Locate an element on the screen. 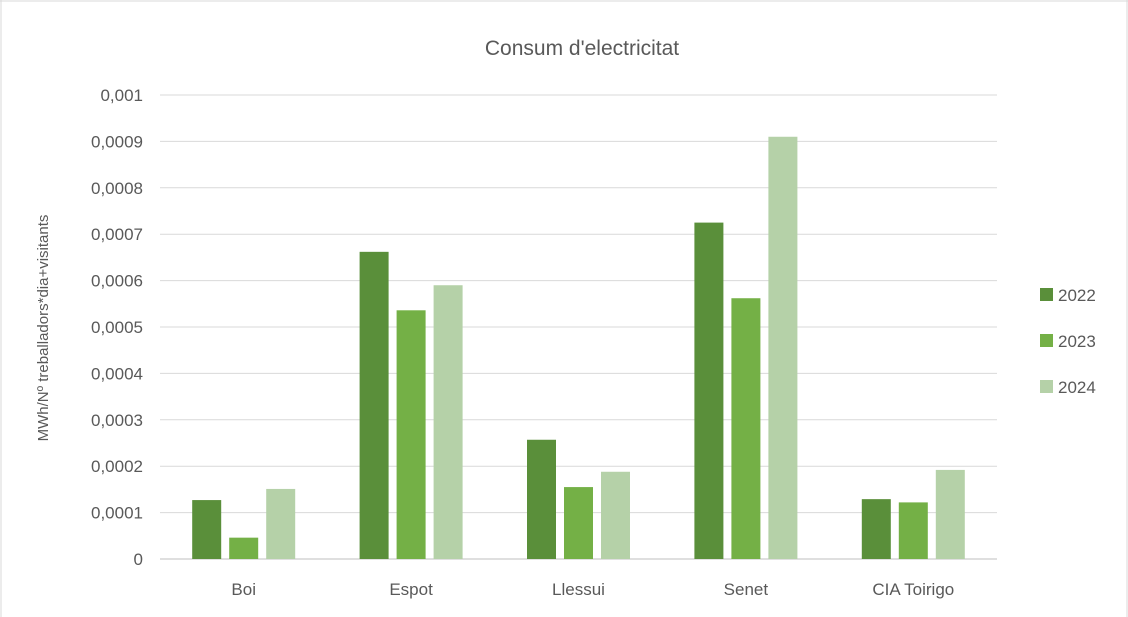 The height and width of the screenshot is (617, 1128). x-category-label: CIA Toirigo is located at coordinates (913, 589).